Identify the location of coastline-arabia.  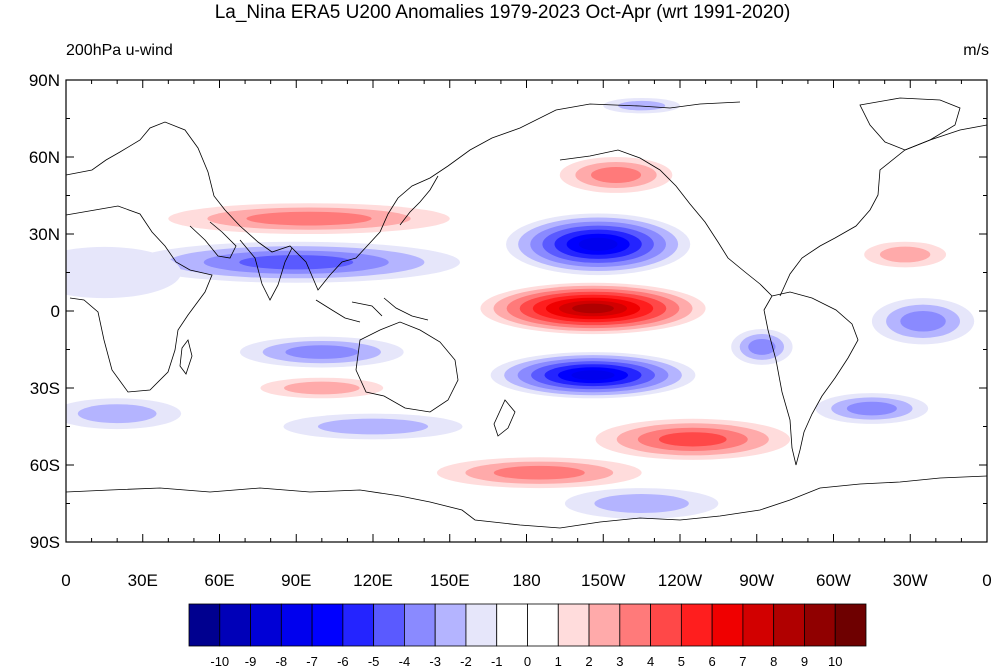
(213, 240).